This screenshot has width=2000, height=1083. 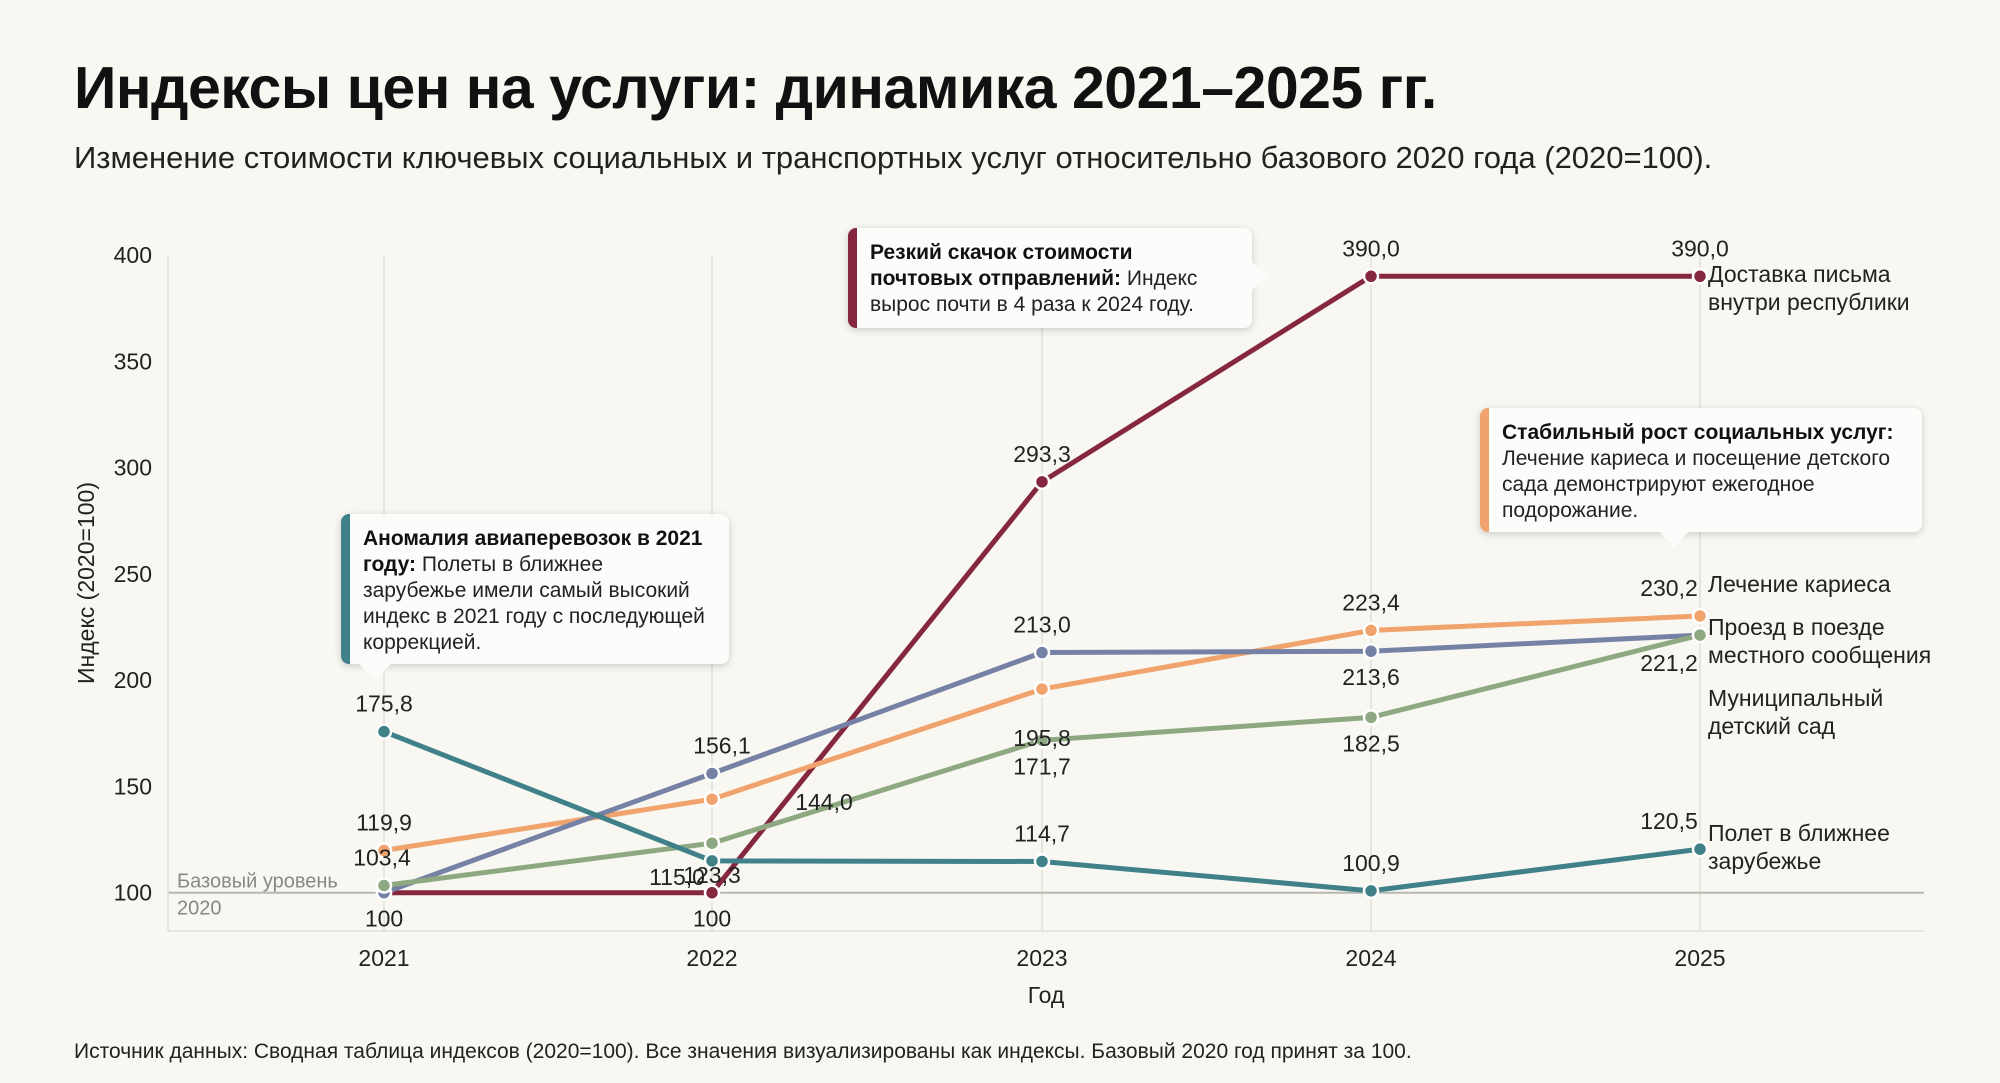 What do you see at coordinates (1795, 698) in the screenshot?
I see `series-legend-label: Муниципальный` at bounding box center [1795, 698].